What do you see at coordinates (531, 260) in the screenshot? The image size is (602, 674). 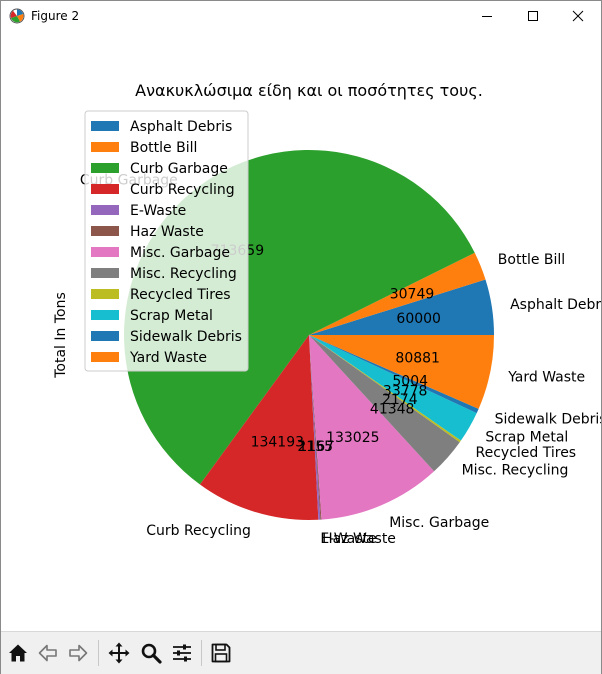 I see `pie-label-bottle-bill: Bottle Bill` at bounding box center [531, 260].